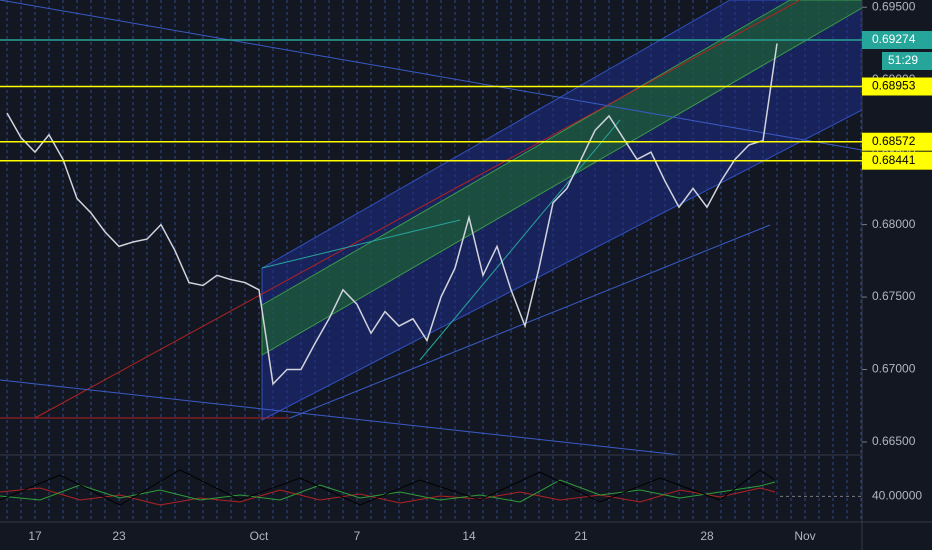 The width and height of the screenshot is (932, 550). I want to click on x-tick-label: 14, so click(469, 536).